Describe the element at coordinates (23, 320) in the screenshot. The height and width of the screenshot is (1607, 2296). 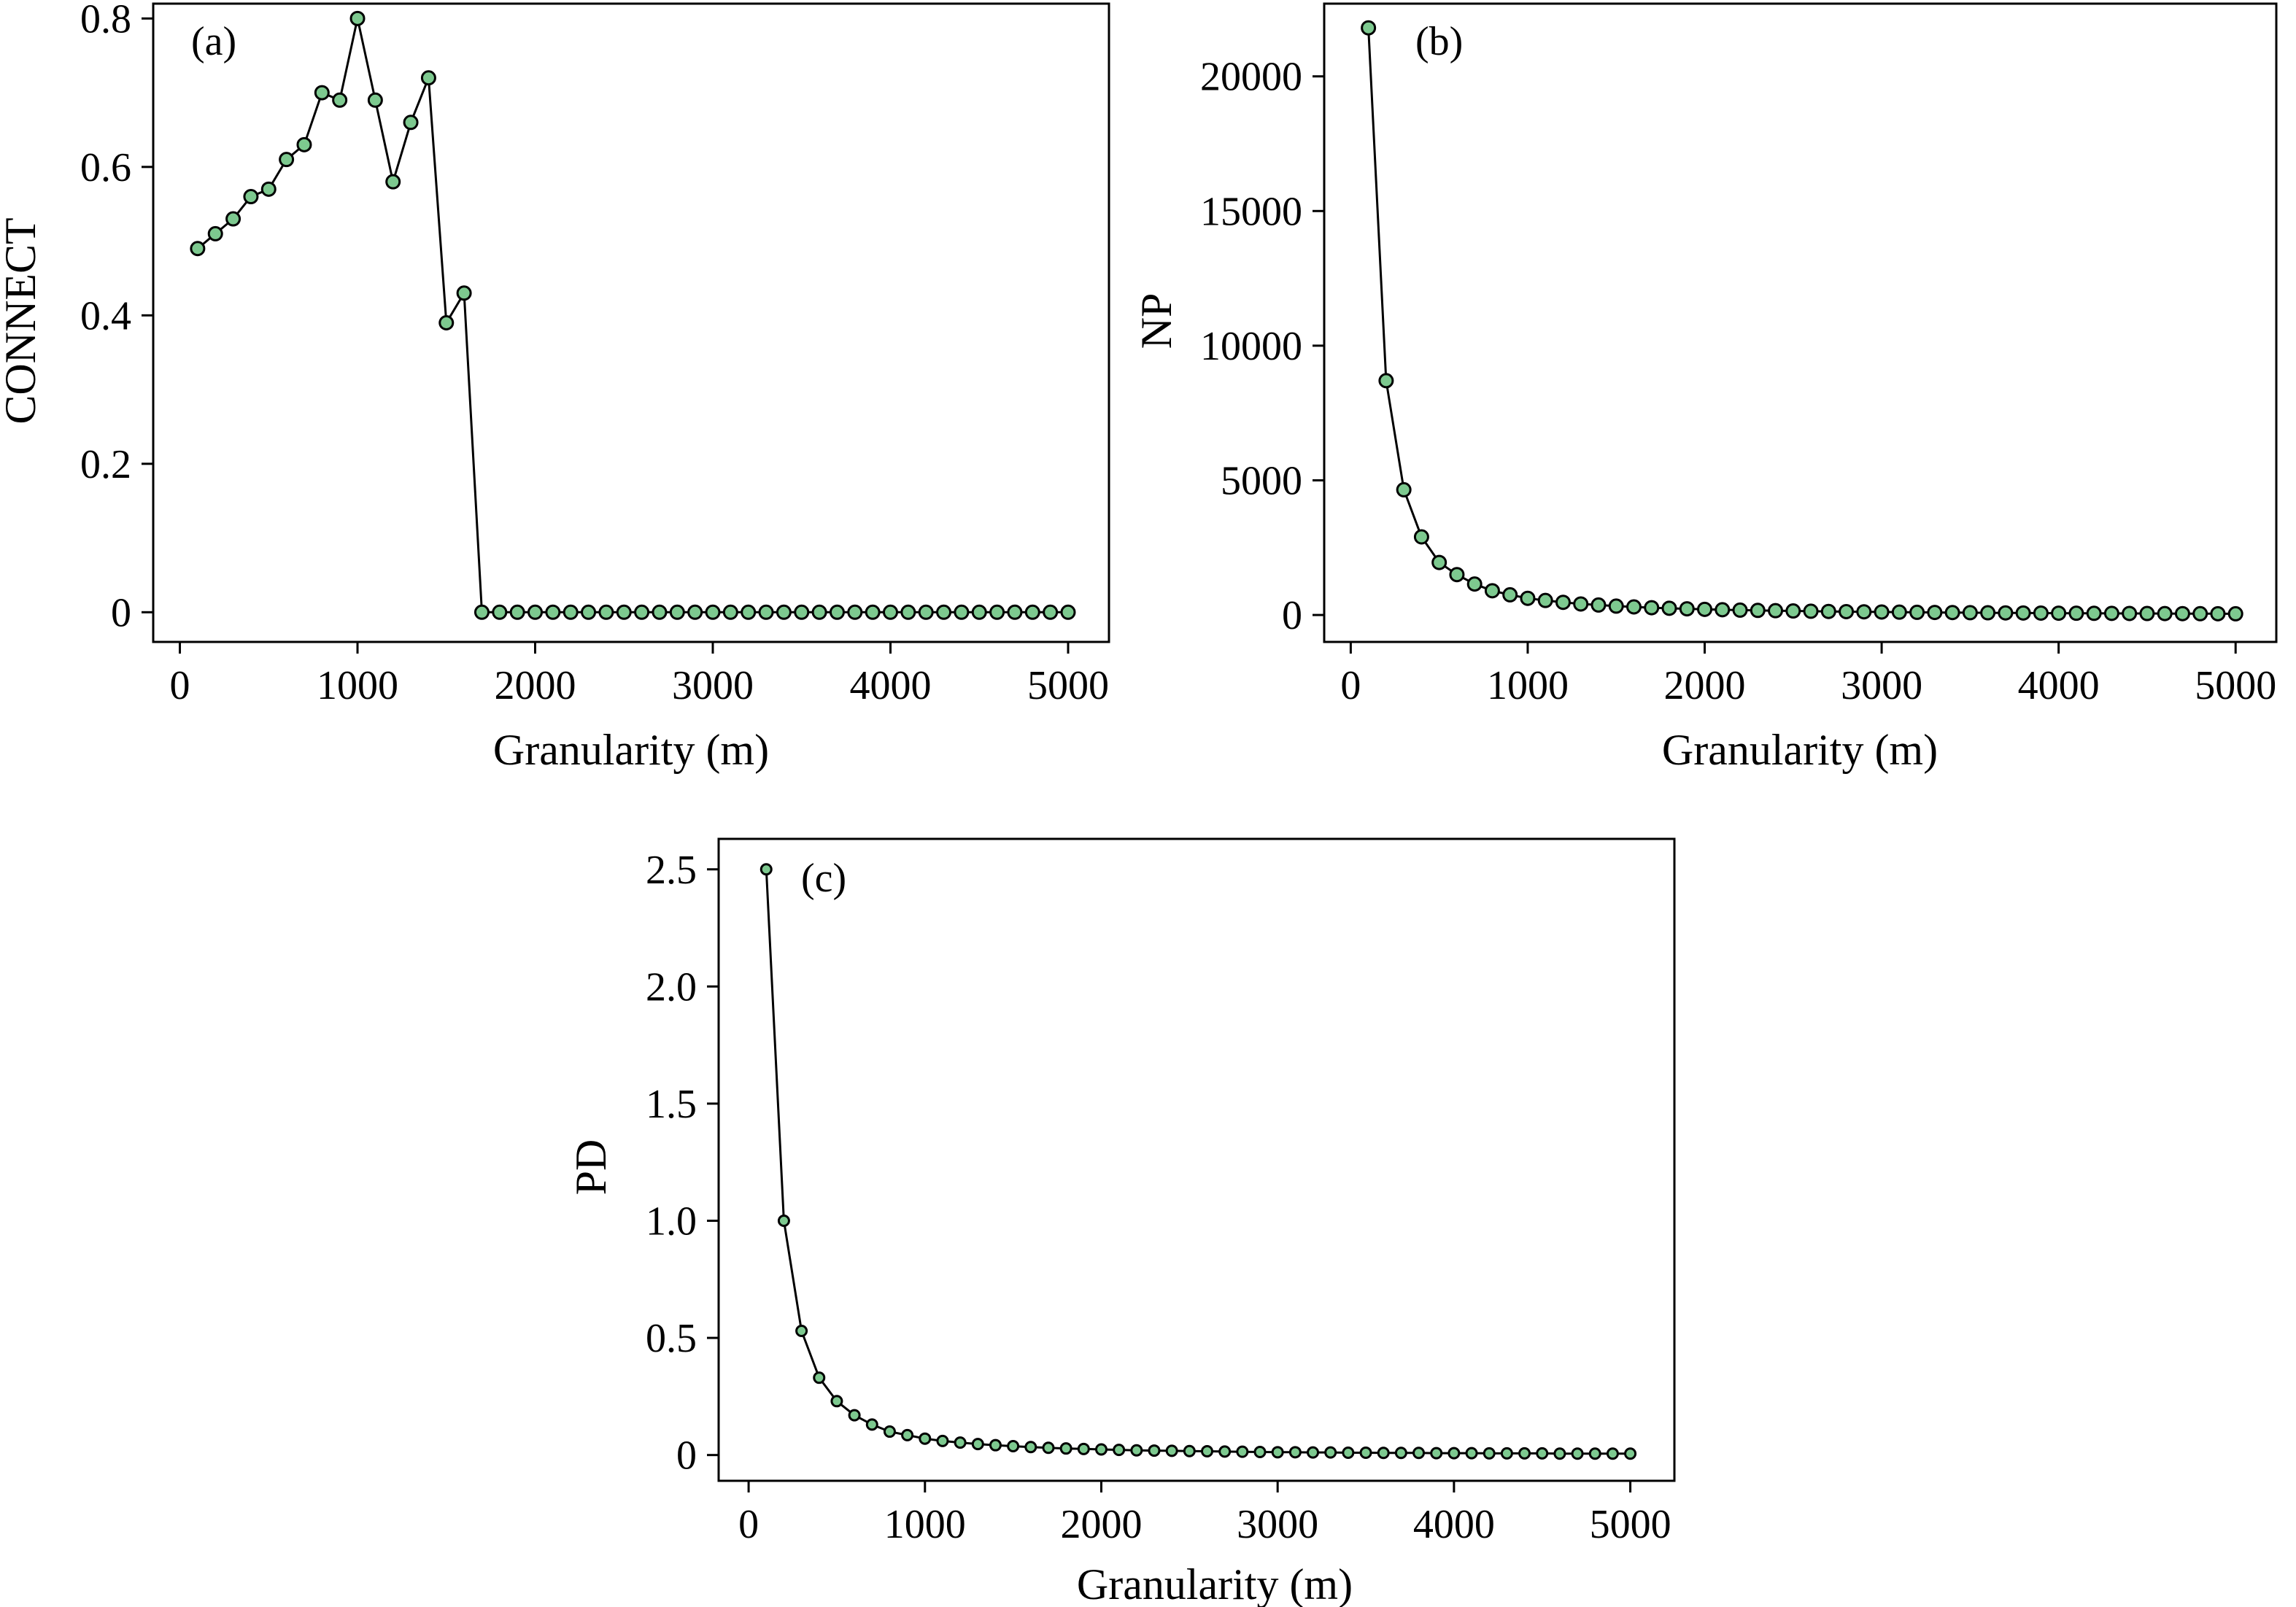
I see `y-axis-label: CONNECT` at that location.